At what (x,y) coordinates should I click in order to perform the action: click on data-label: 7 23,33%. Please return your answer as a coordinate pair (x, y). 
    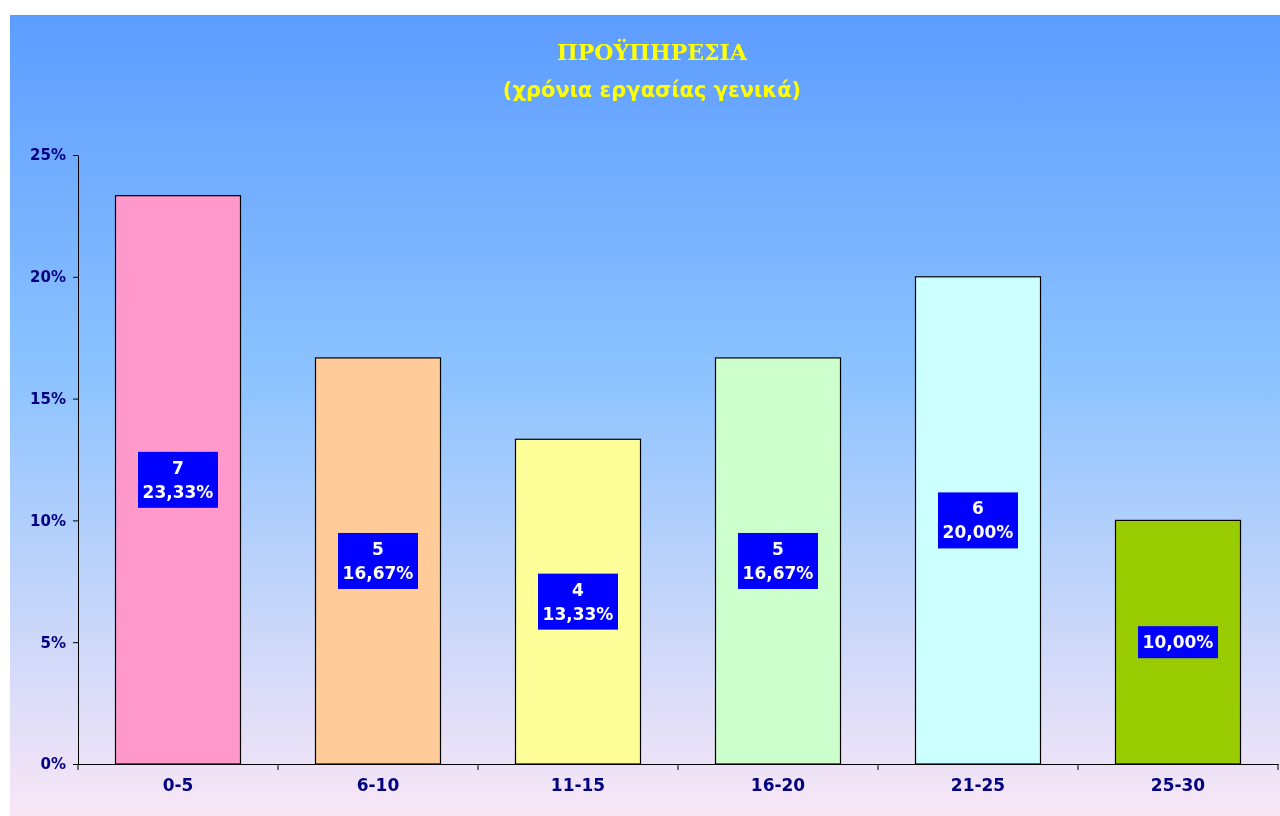
    Looking at the image, I should click on (178, 479).